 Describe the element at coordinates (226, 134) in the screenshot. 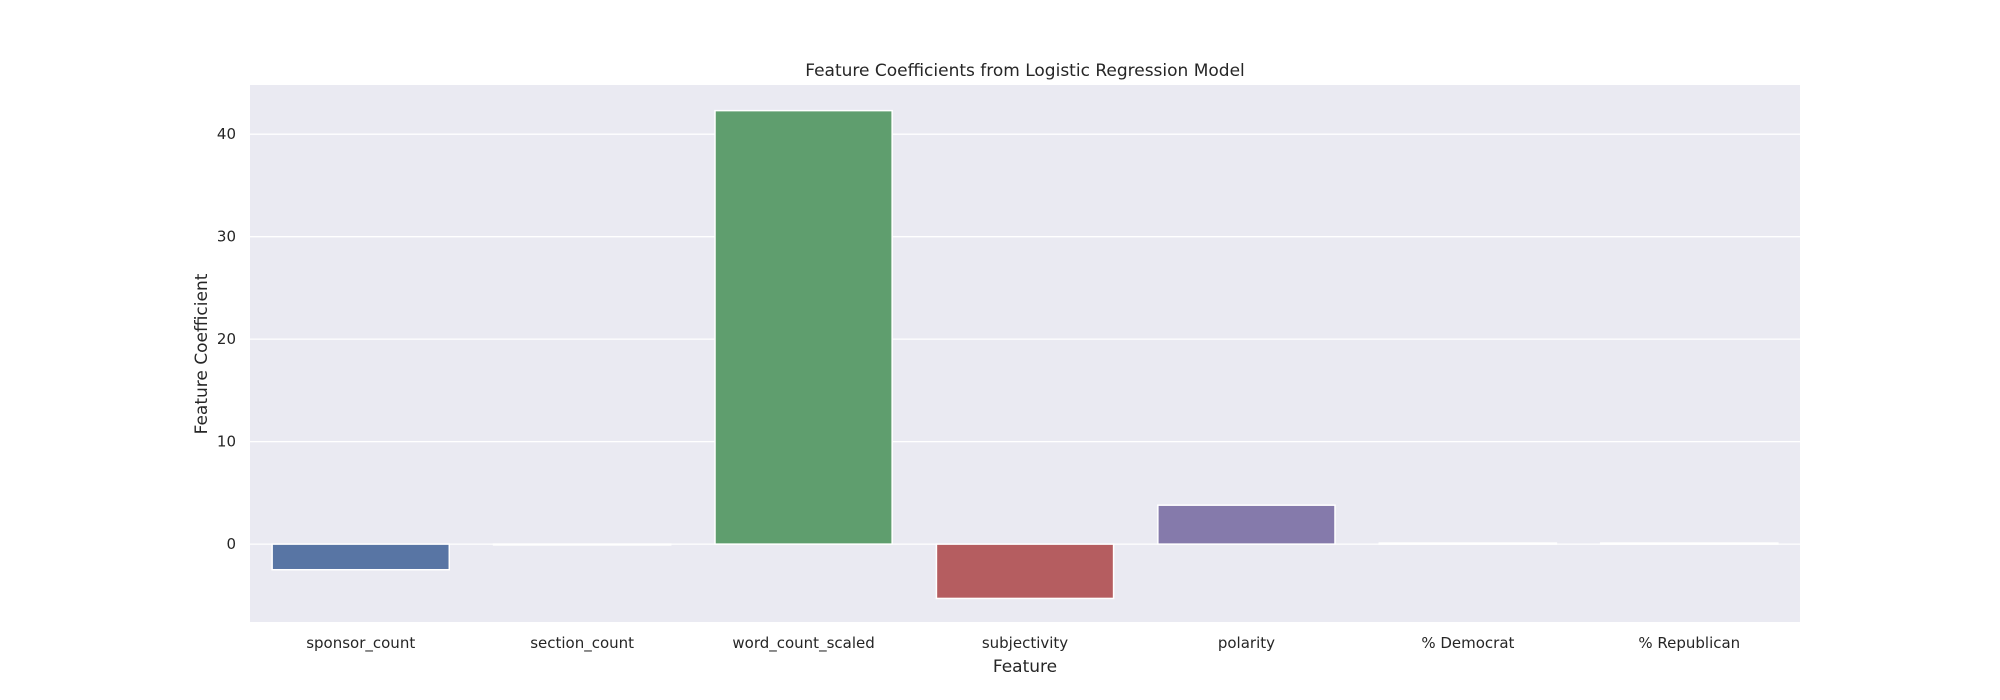

I see `y-tick-label: 40` at that location.